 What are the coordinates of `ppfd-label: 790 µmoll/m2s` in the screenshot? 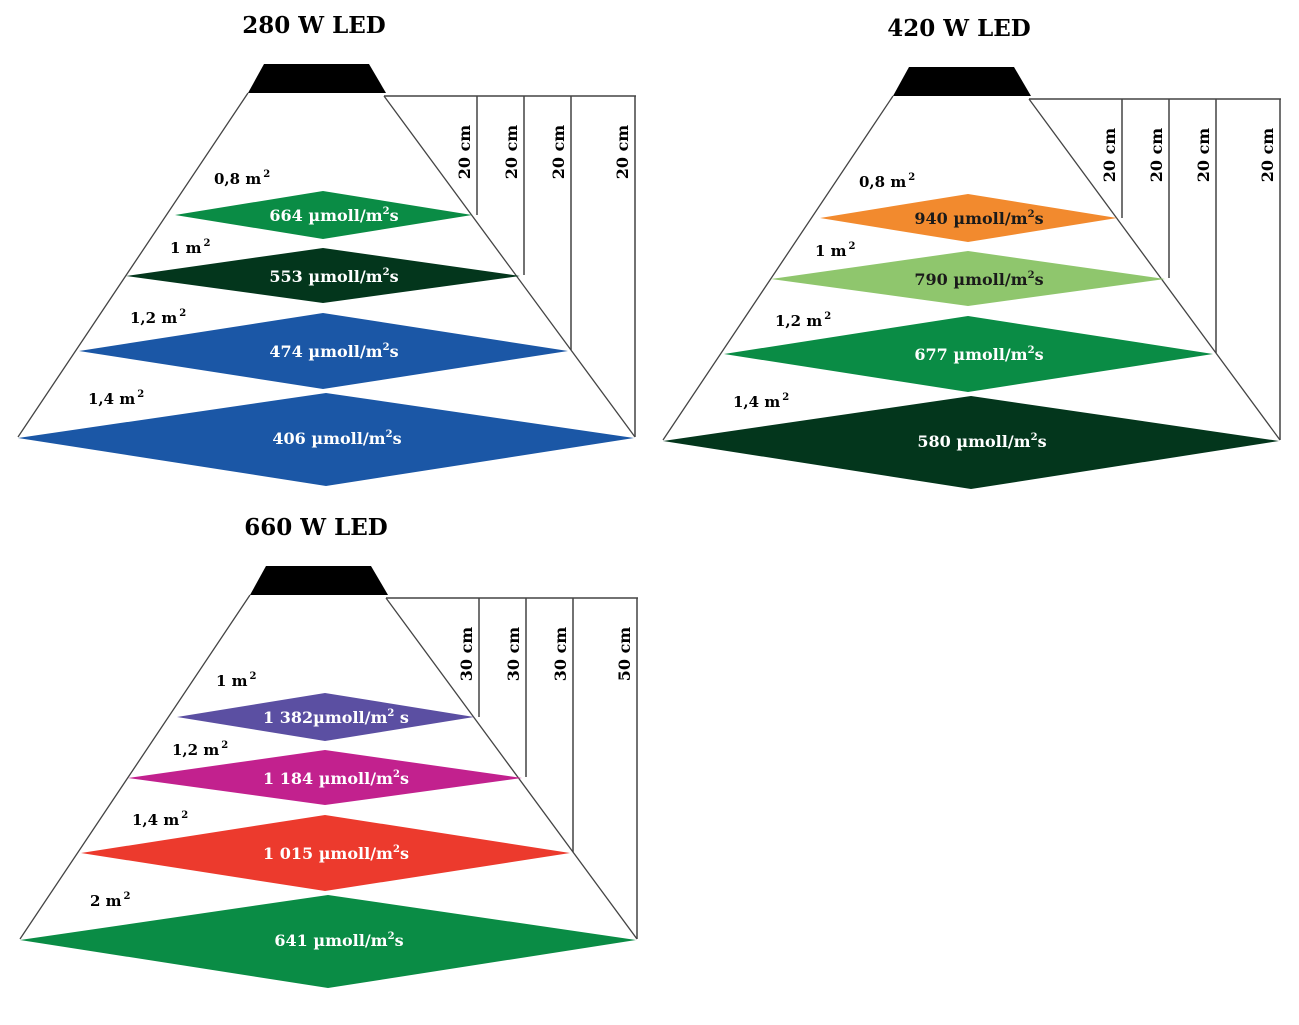 It's located at (978, 279).